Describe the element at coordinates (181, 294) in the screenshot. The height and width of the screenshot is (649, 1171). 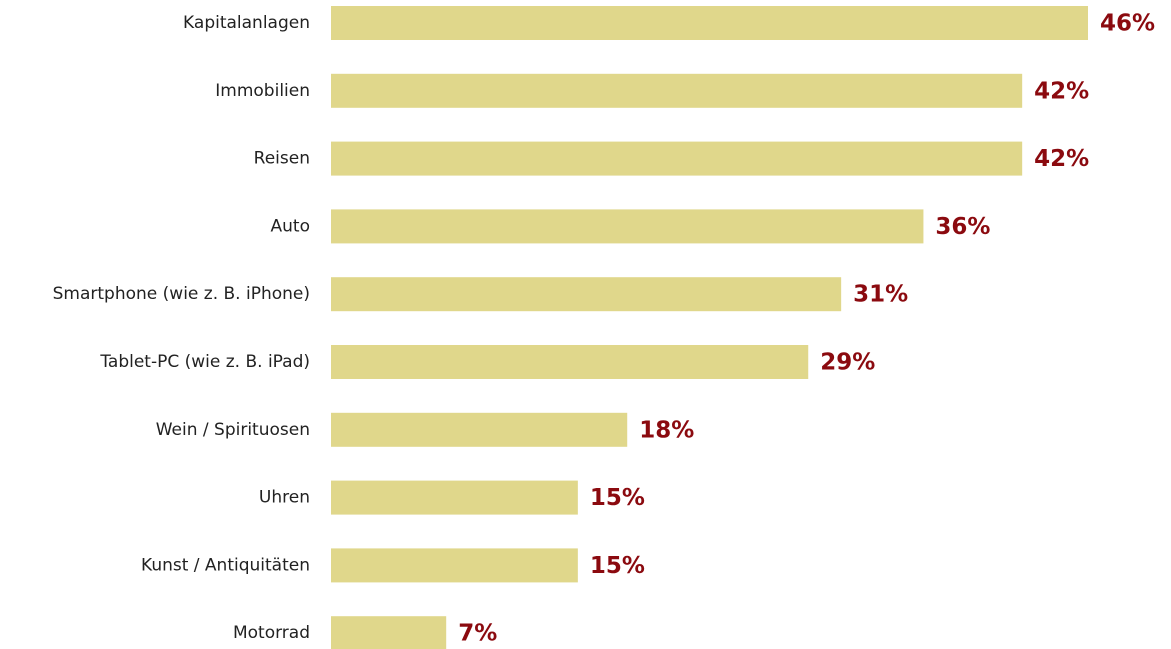
I see `category-label: Smartphone (wie z. B. iPhone)` at that location.